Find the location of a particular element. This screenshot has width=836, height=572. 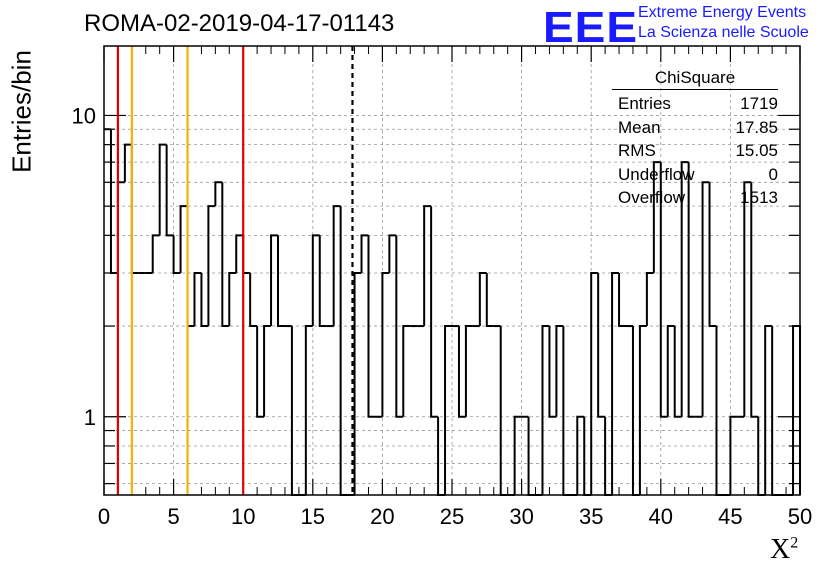

stats-row-overflow: Overflow 1513 is located at coordinates (695, 198).